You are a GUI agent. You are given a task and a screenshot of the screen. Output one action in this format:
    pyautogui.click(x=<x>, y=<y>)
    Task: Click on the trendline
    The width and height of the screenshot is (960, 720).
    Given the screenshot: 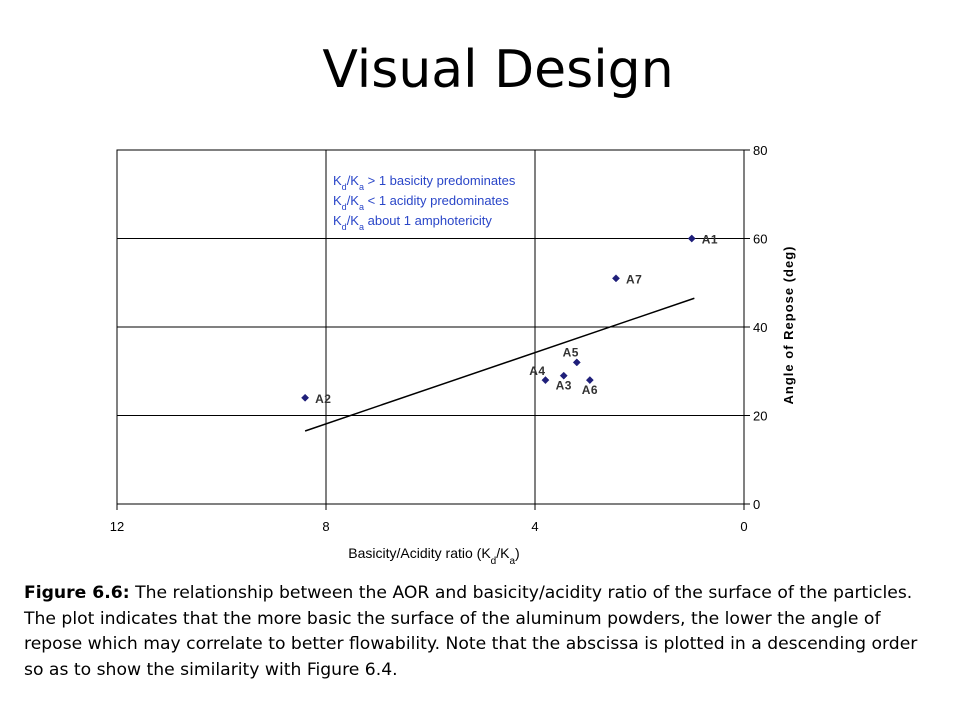 What is the action you would take?
    pyautogui.click(x=499, y=364)
    